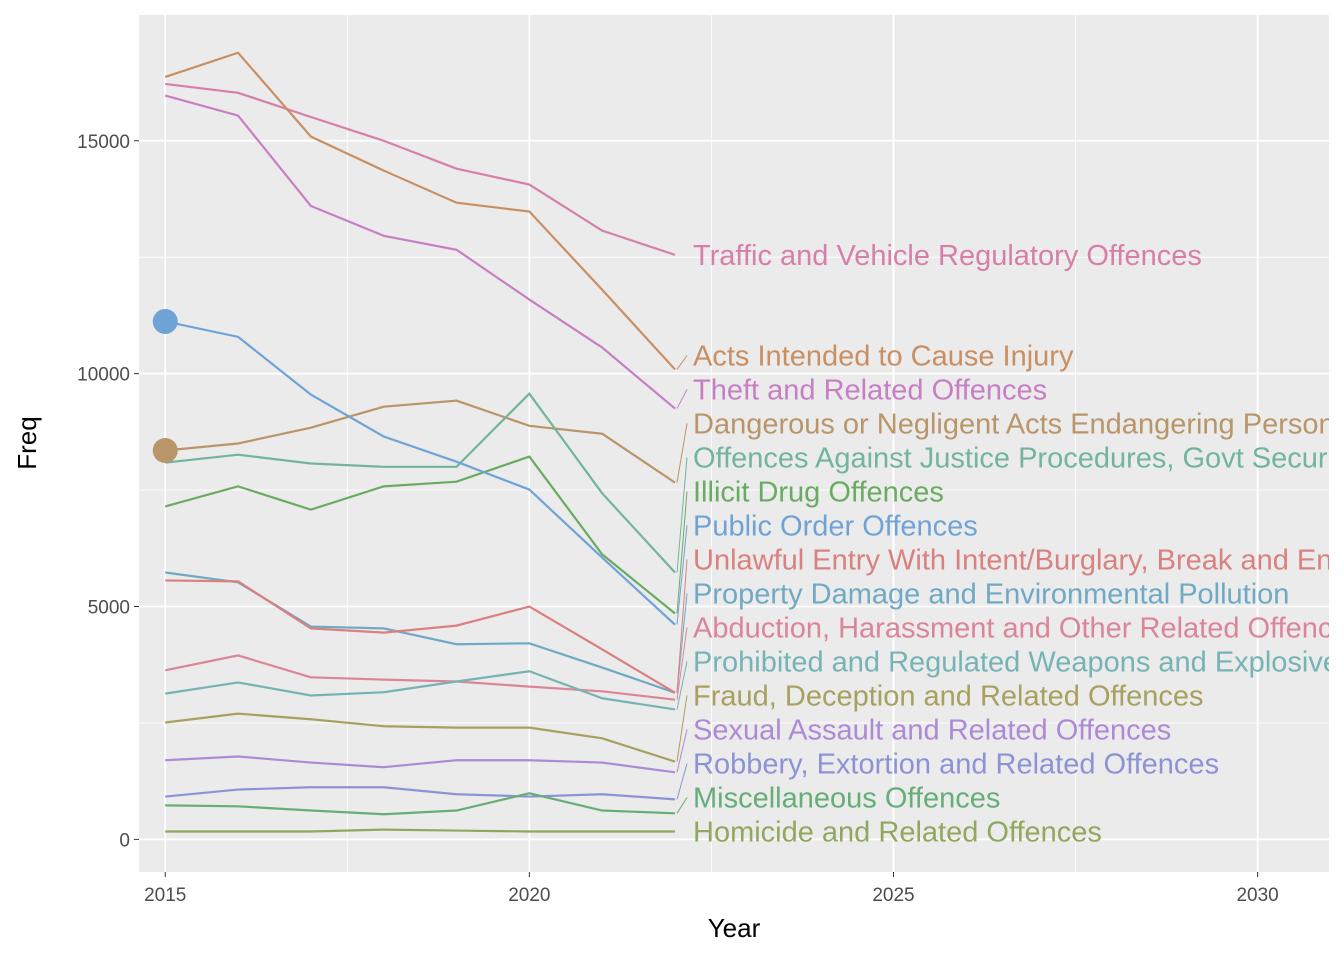 This screenshot has width=1344, height=960. Describe the element at coordinates (109, 608) in the screenshot. I see `y-tick-label: 5000` at that location.